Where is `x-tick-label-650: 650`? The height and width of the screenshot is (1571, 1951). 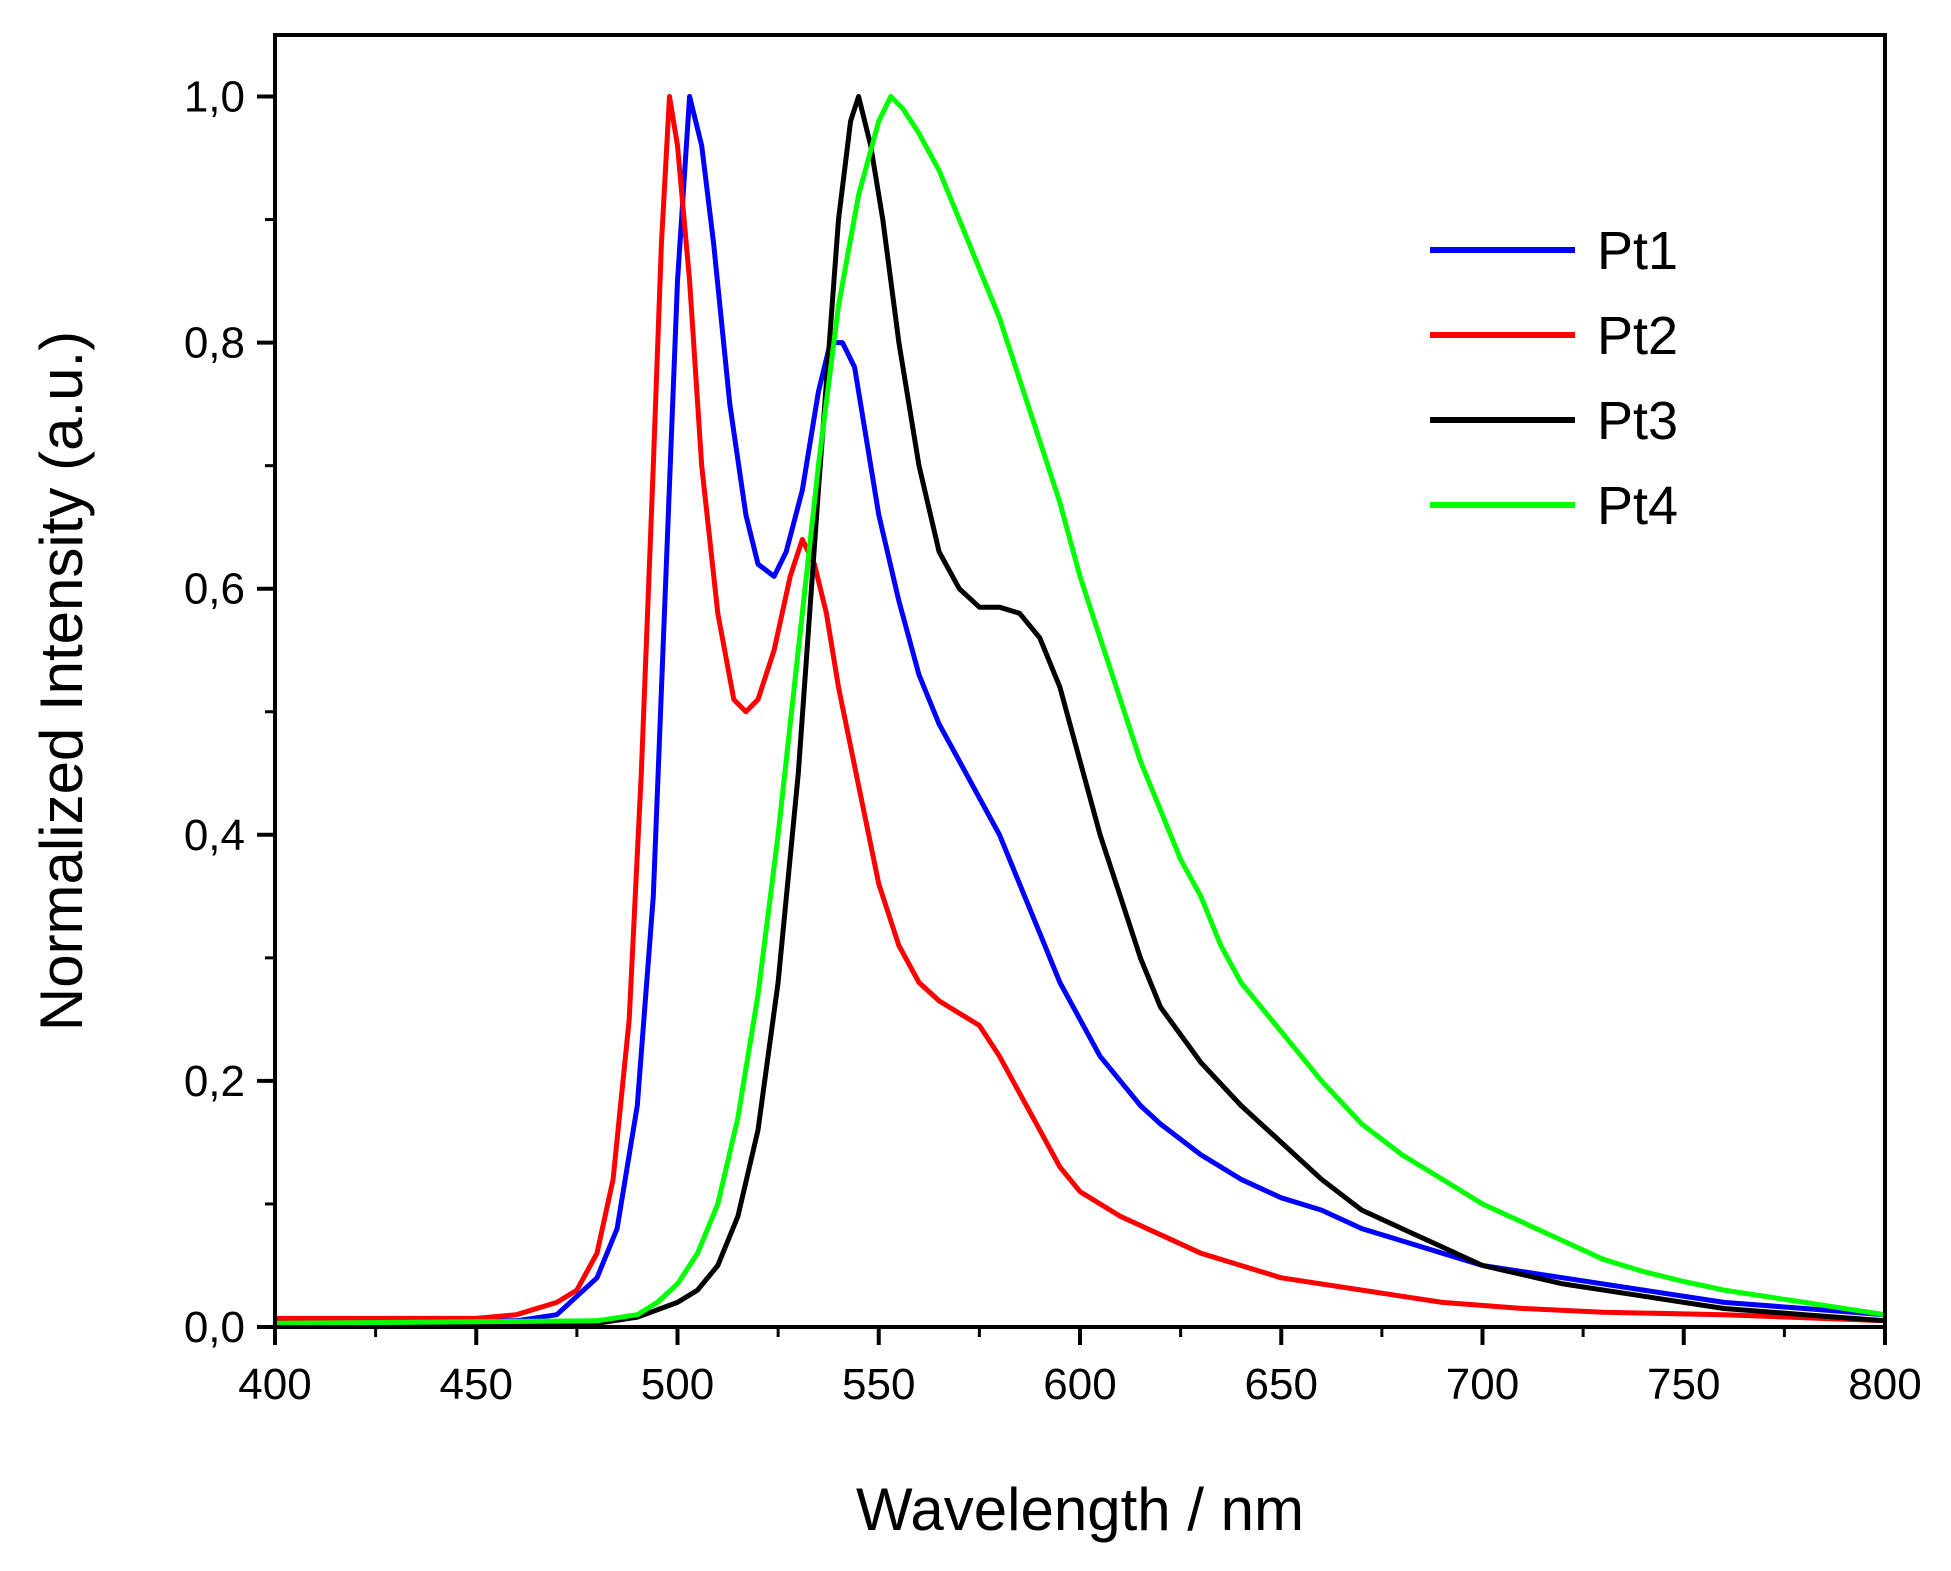 x-tick-label-650: 650 is located at coordinates (1281, 1384).